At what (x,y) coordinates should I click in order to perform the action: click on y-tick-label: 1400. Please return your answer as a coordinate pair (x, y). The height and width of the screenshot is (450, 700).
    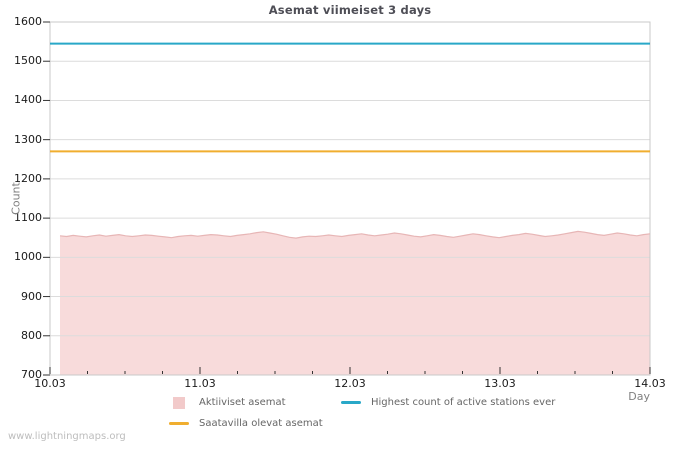
    Looking at the image, I should click on (28, 100).